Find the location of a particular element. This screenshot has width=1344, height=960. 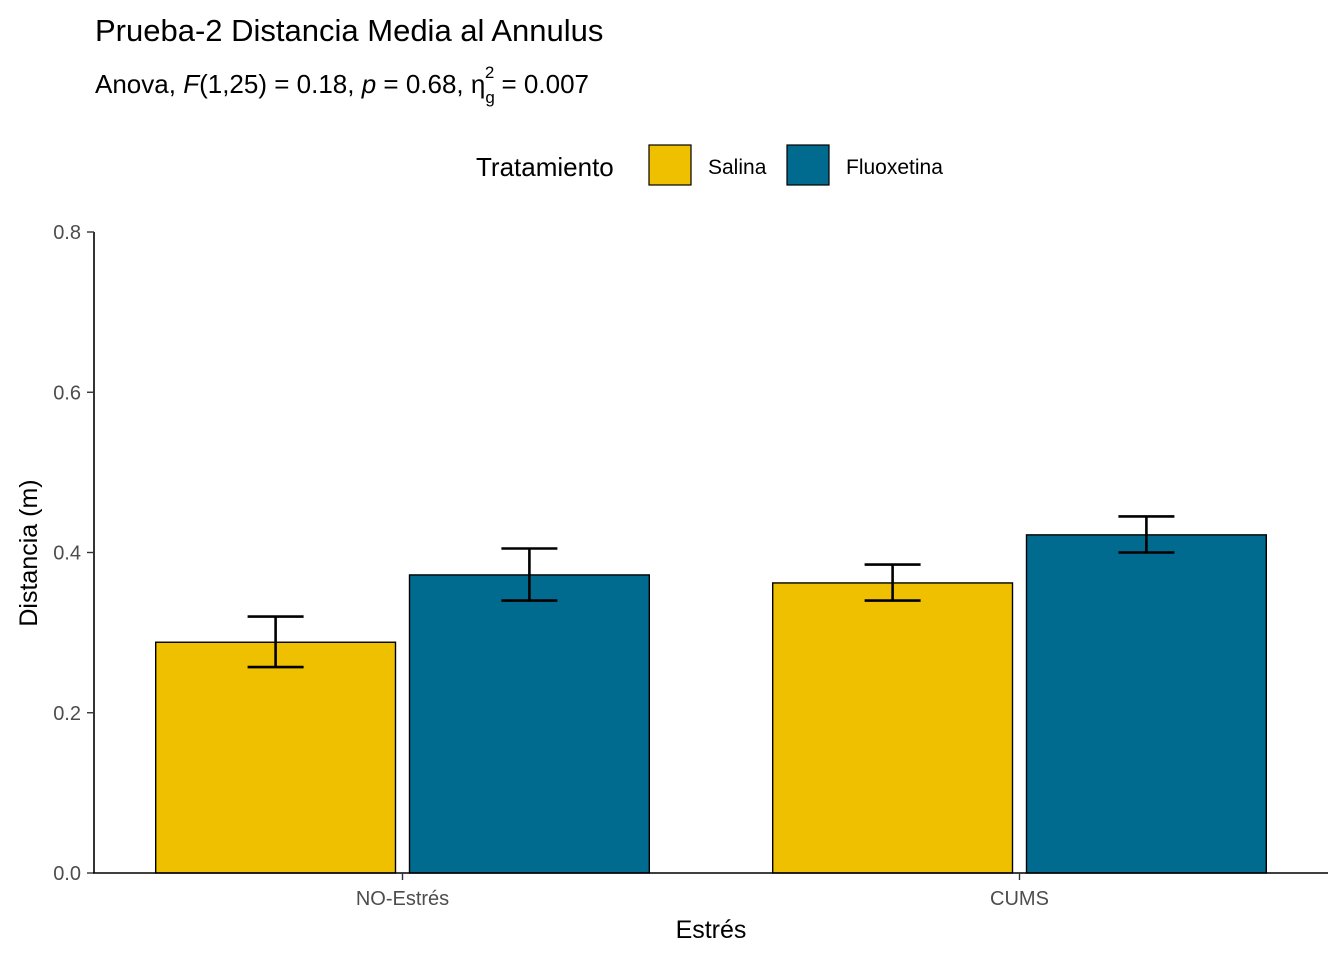

y-tick-label: 0.6 is located at coordinates (67, 393).